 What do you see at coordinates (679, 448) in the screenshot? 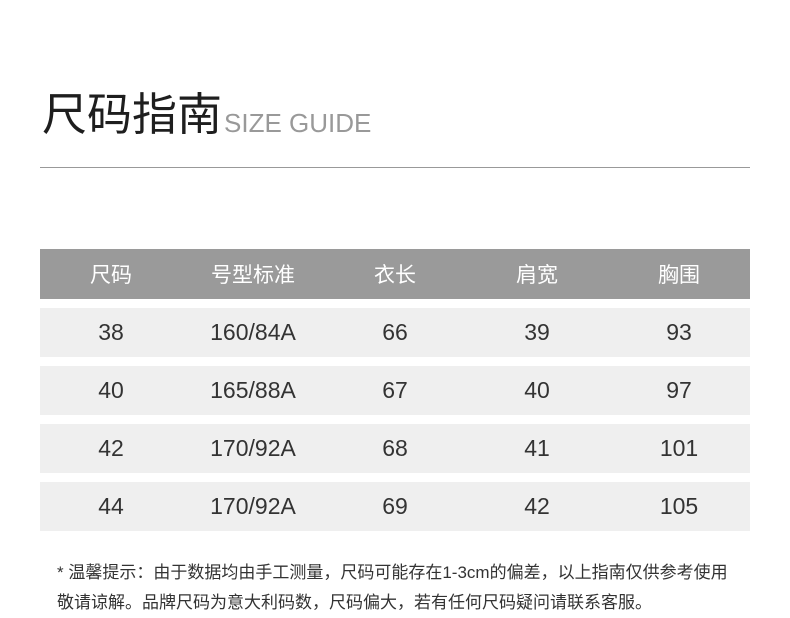
I see `cell-chest: 101` at bounding box center [679, 448].